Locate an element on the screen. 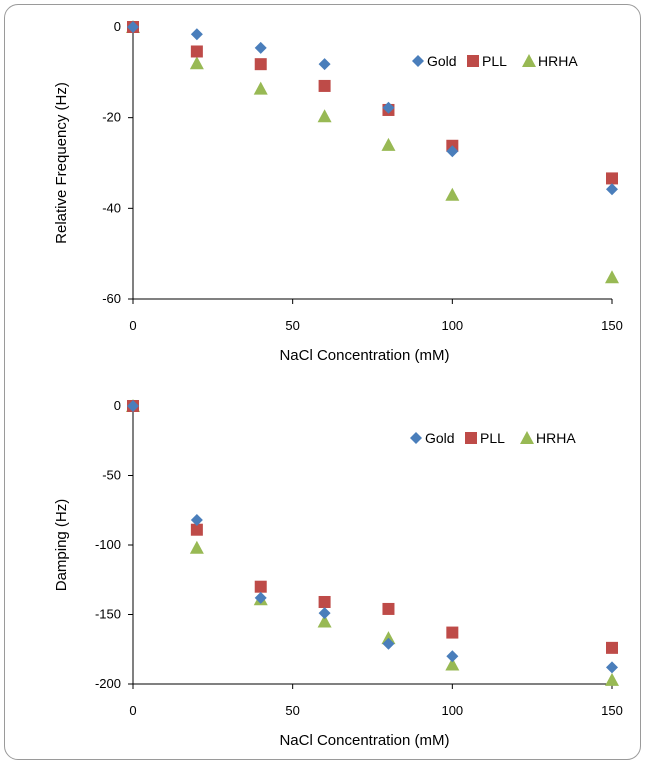 Image resolution: width=647 pixels, height=765 pixels. y-axis-label: Damping (Hz) is located at coordinates (61, 545).